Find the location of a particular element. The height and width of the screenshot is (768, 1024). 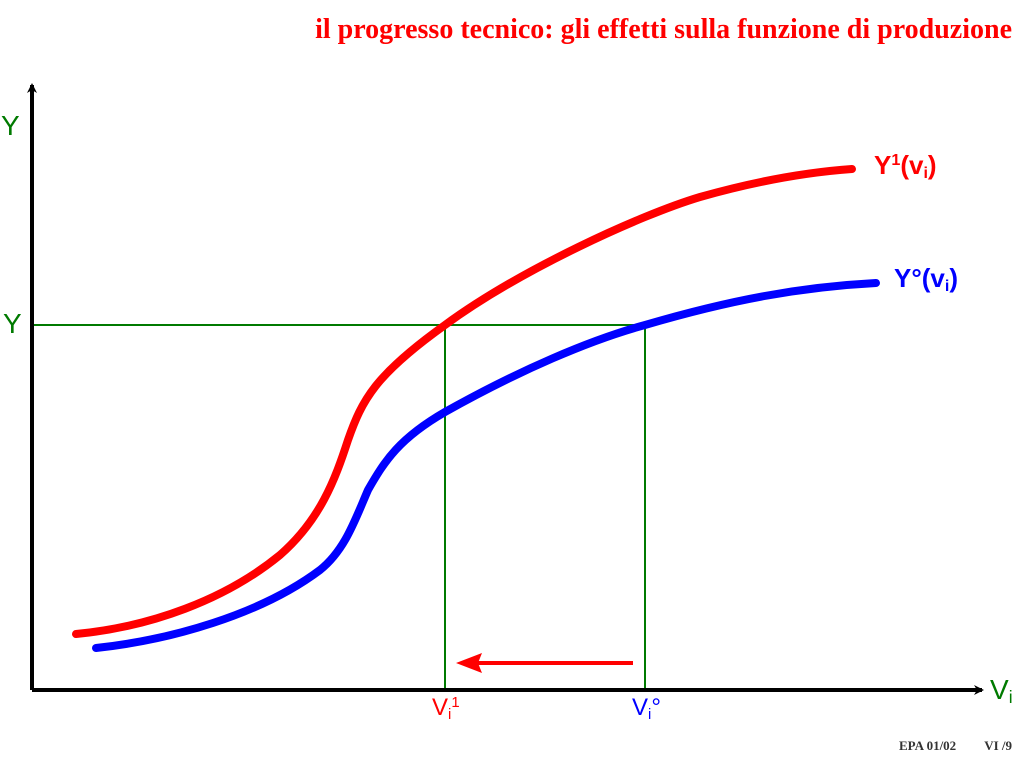

vi1-tick-label: Vi1 is located at coordinates (446, 708).